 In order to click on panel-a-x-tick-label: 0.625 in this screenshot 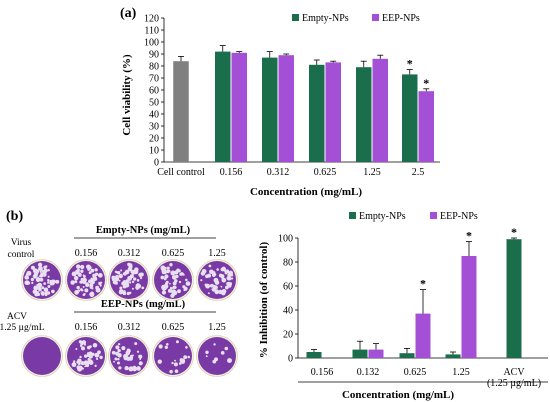, I will do `click(325, 172)`.